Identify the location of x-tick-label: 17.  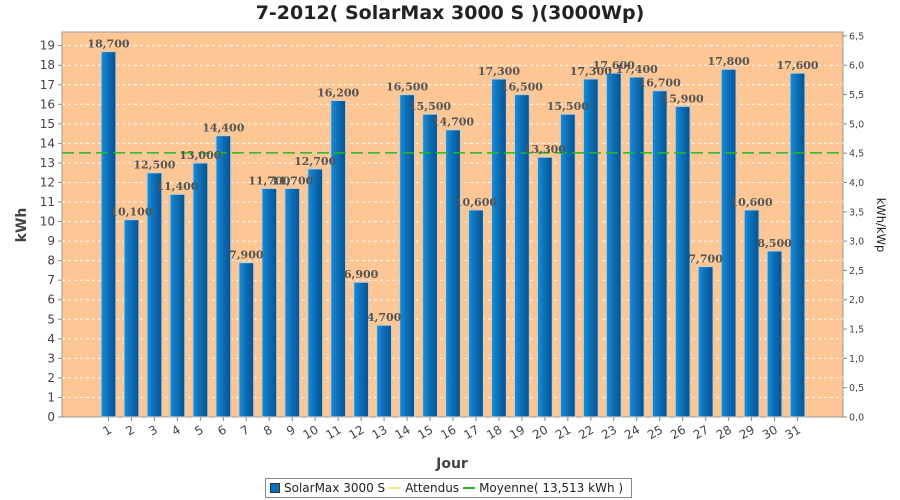
(471, 432).